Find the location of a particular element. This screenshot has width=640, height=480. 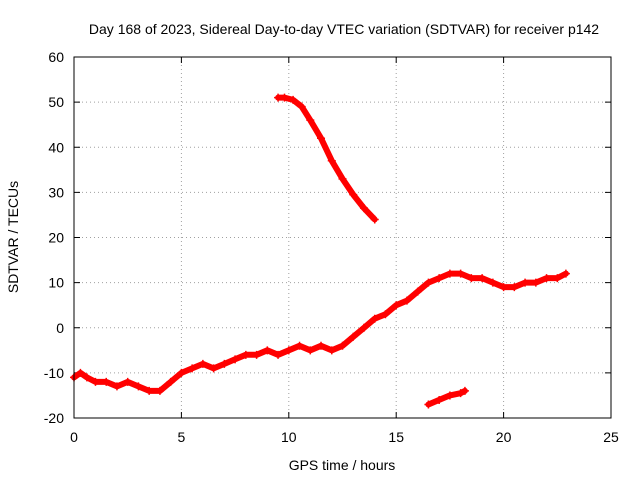

series-upper-segment is located at coordinates (326, 158).